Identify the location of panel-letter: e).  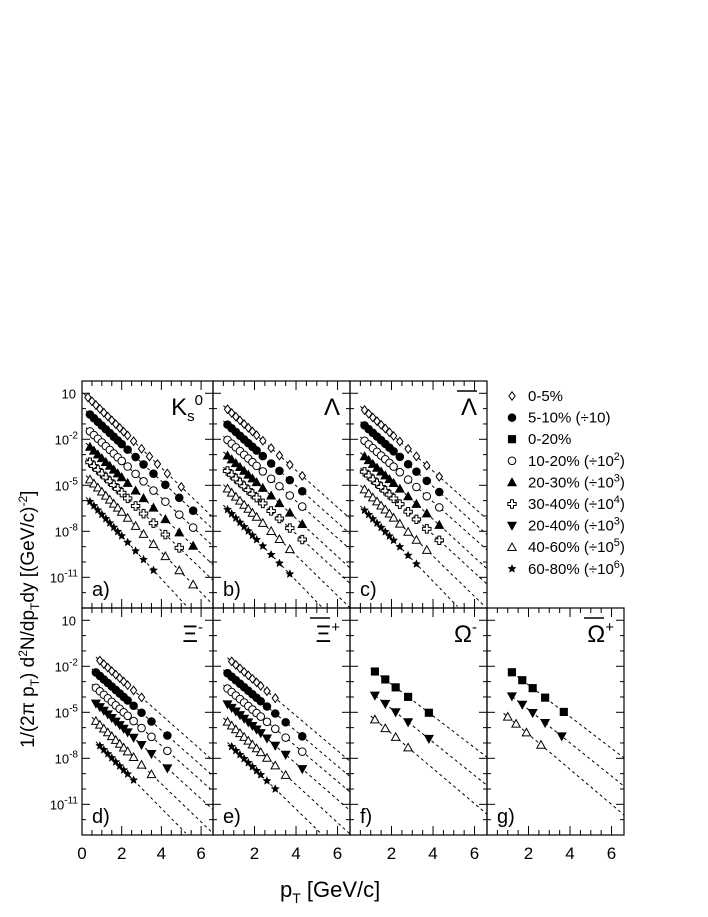
(232, 817).